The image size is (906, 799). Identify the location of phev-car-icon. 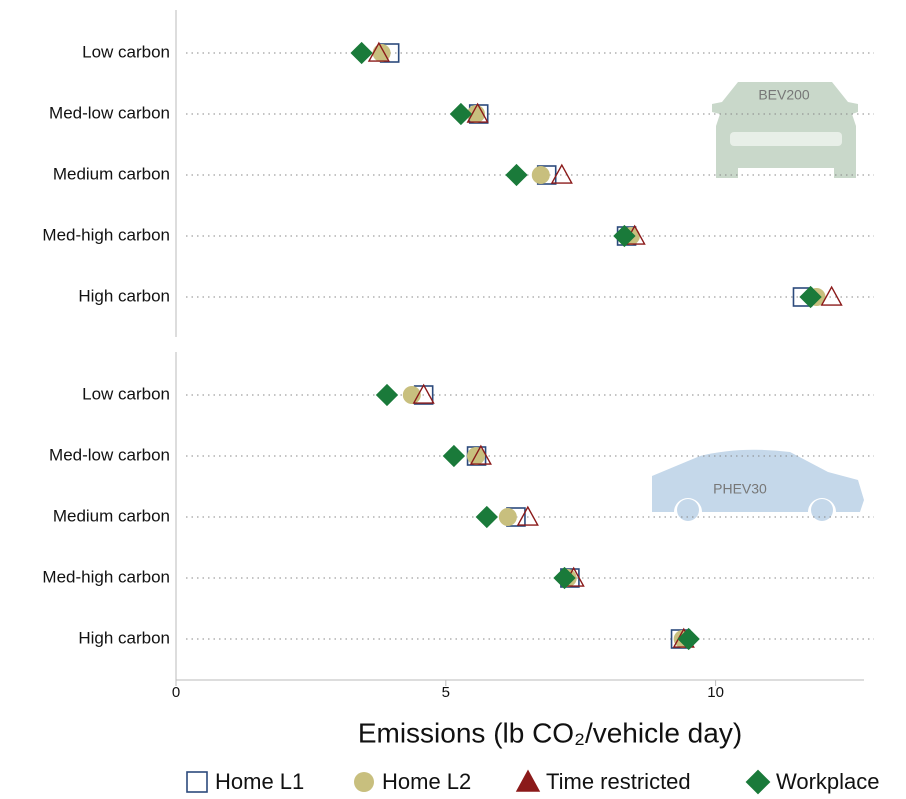
(758, 485).